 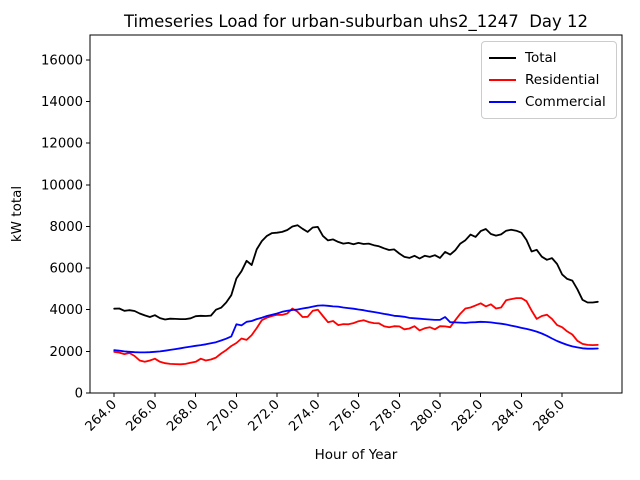 What do you see at coordinates (541, 58) in the screenshot?
I see `legend-label: Total` at bounding box center [541, 58].